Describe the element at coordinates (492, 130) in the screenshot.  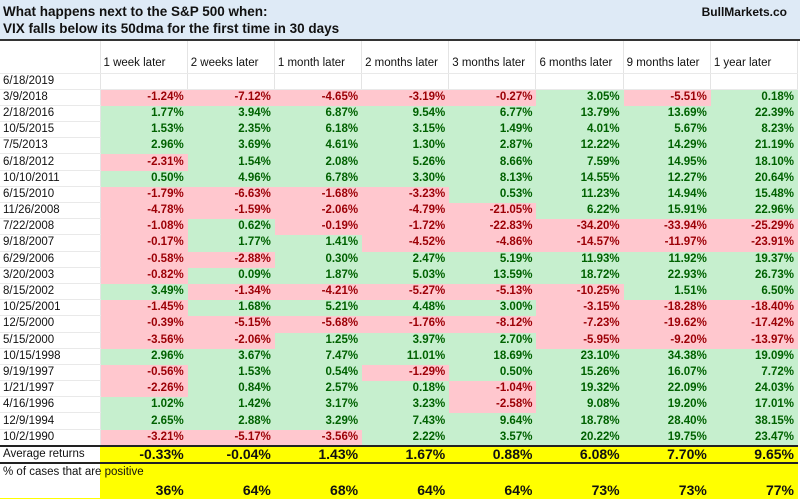
I see `return-cell: 1.49%` at that location.